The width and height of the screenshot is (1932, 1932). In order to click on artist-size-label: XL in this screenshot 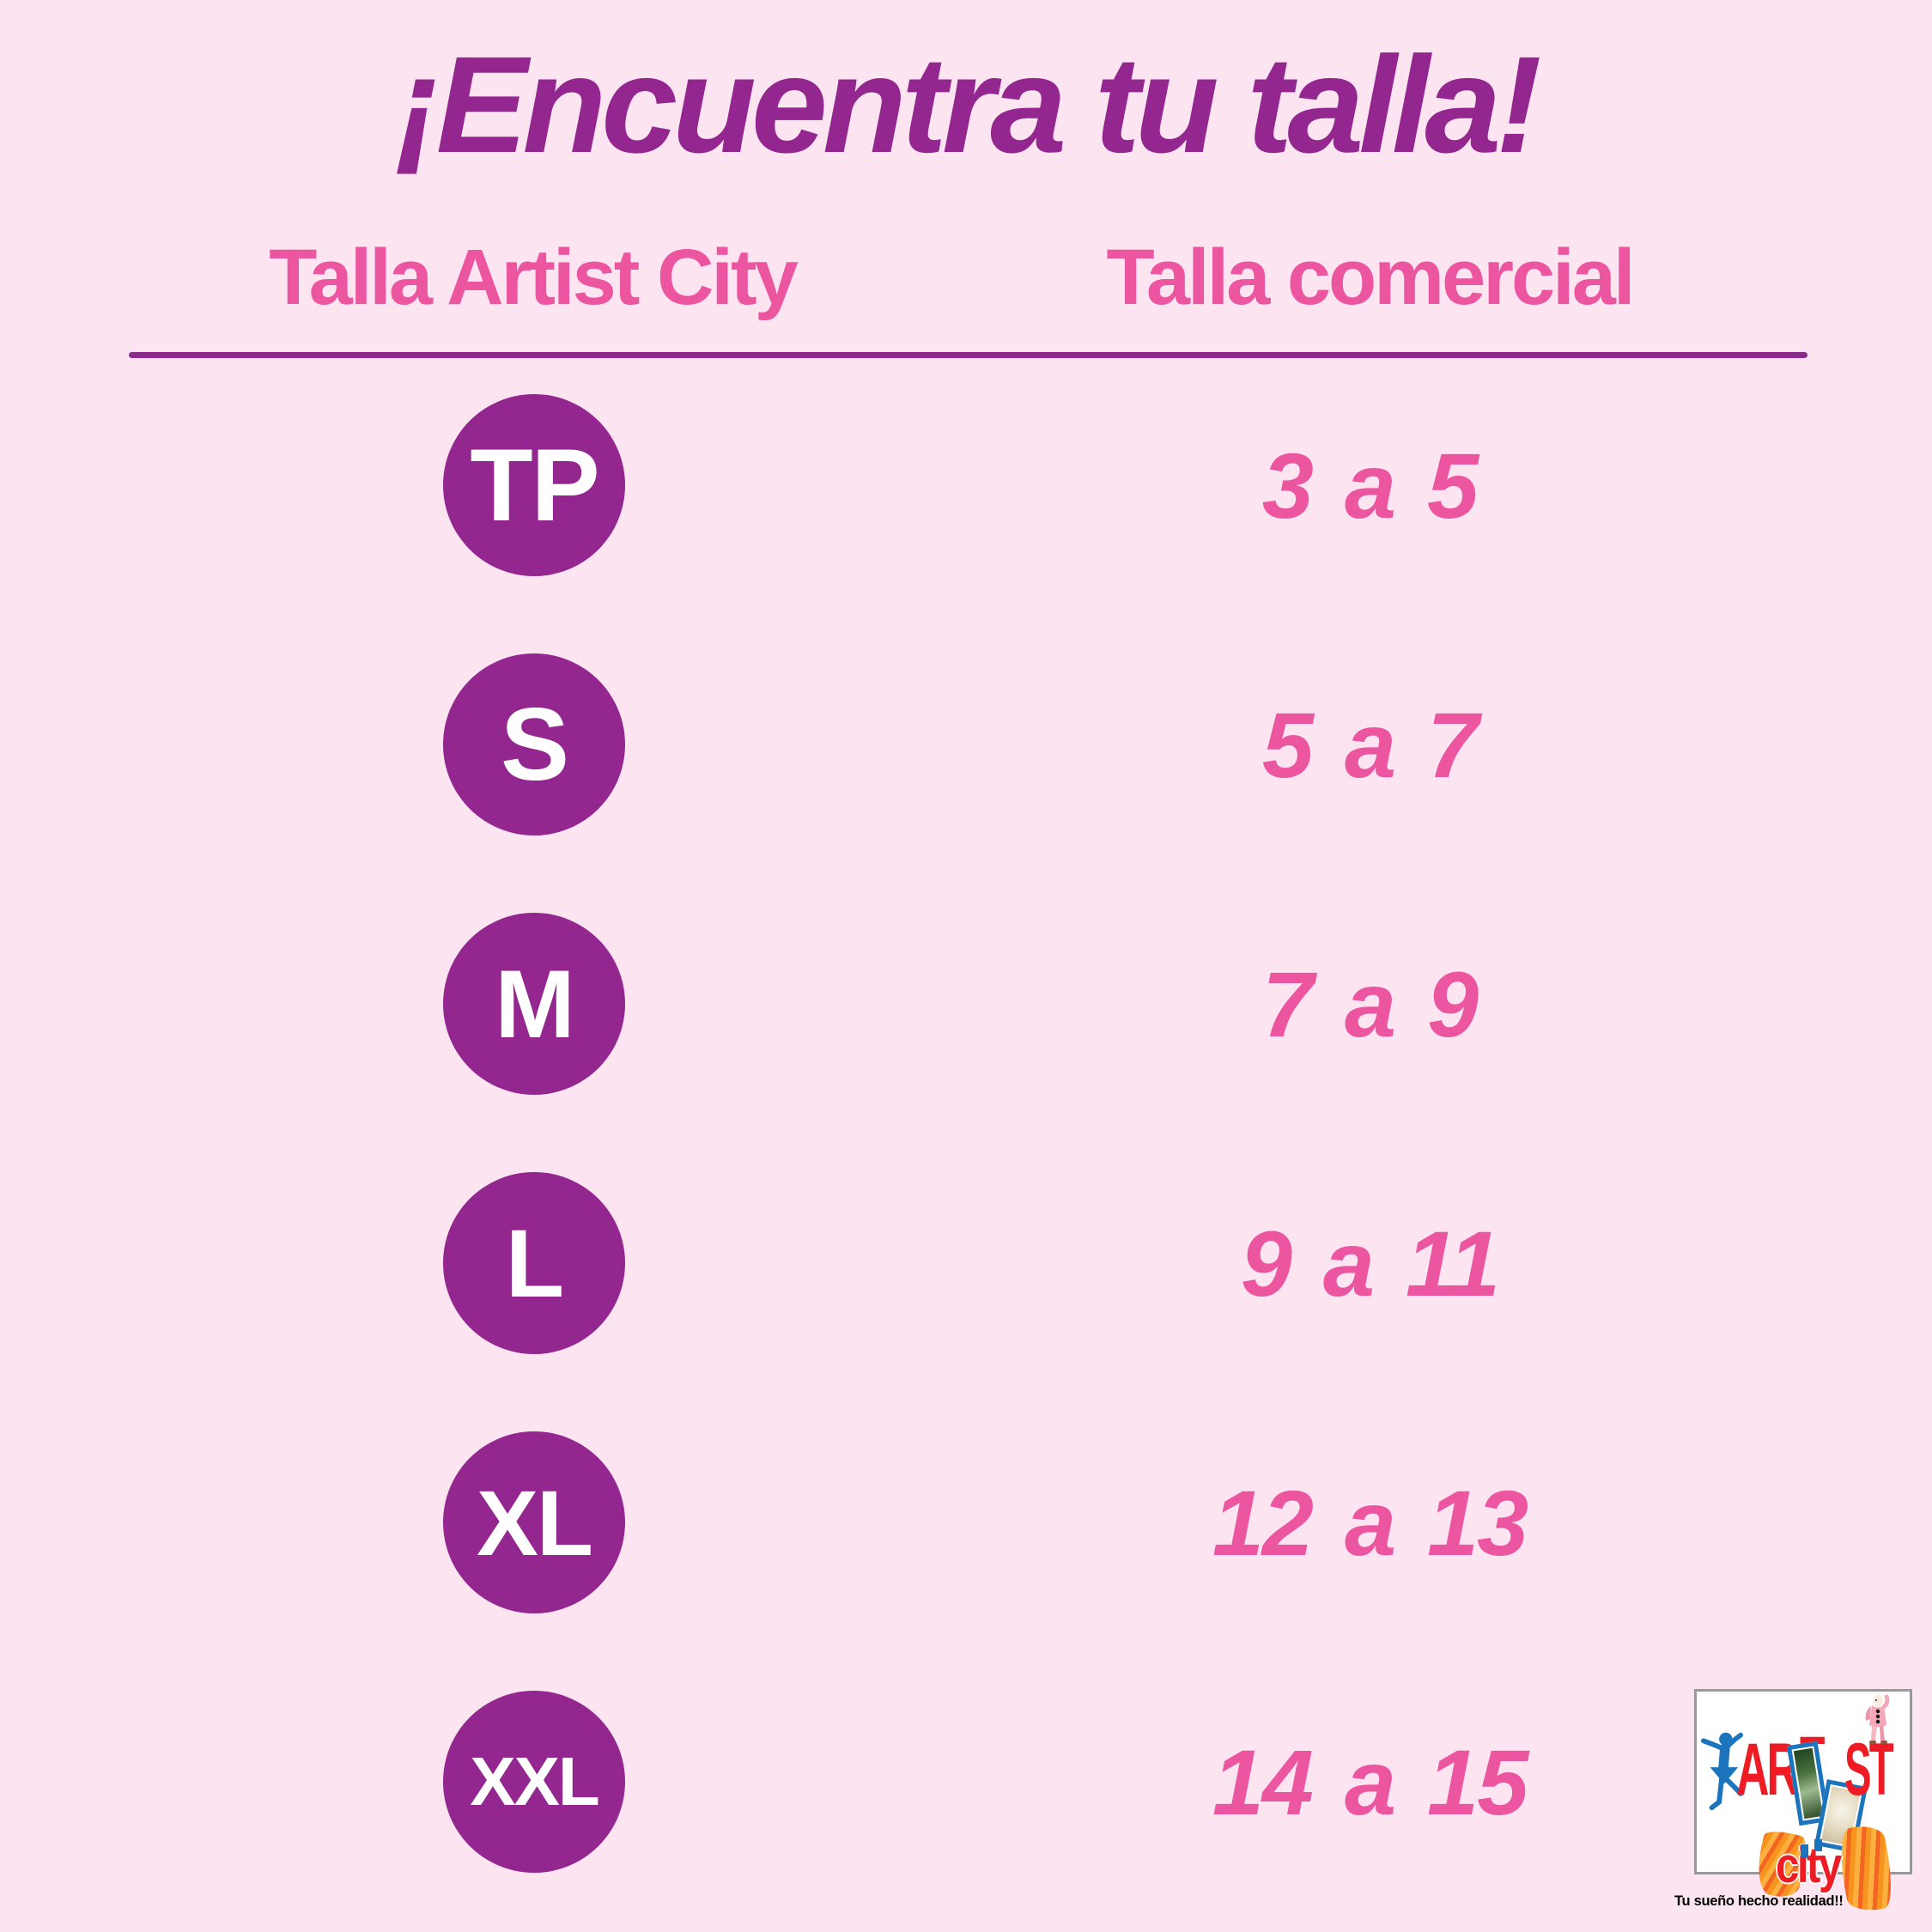, I will do `click(534, 1522)`.